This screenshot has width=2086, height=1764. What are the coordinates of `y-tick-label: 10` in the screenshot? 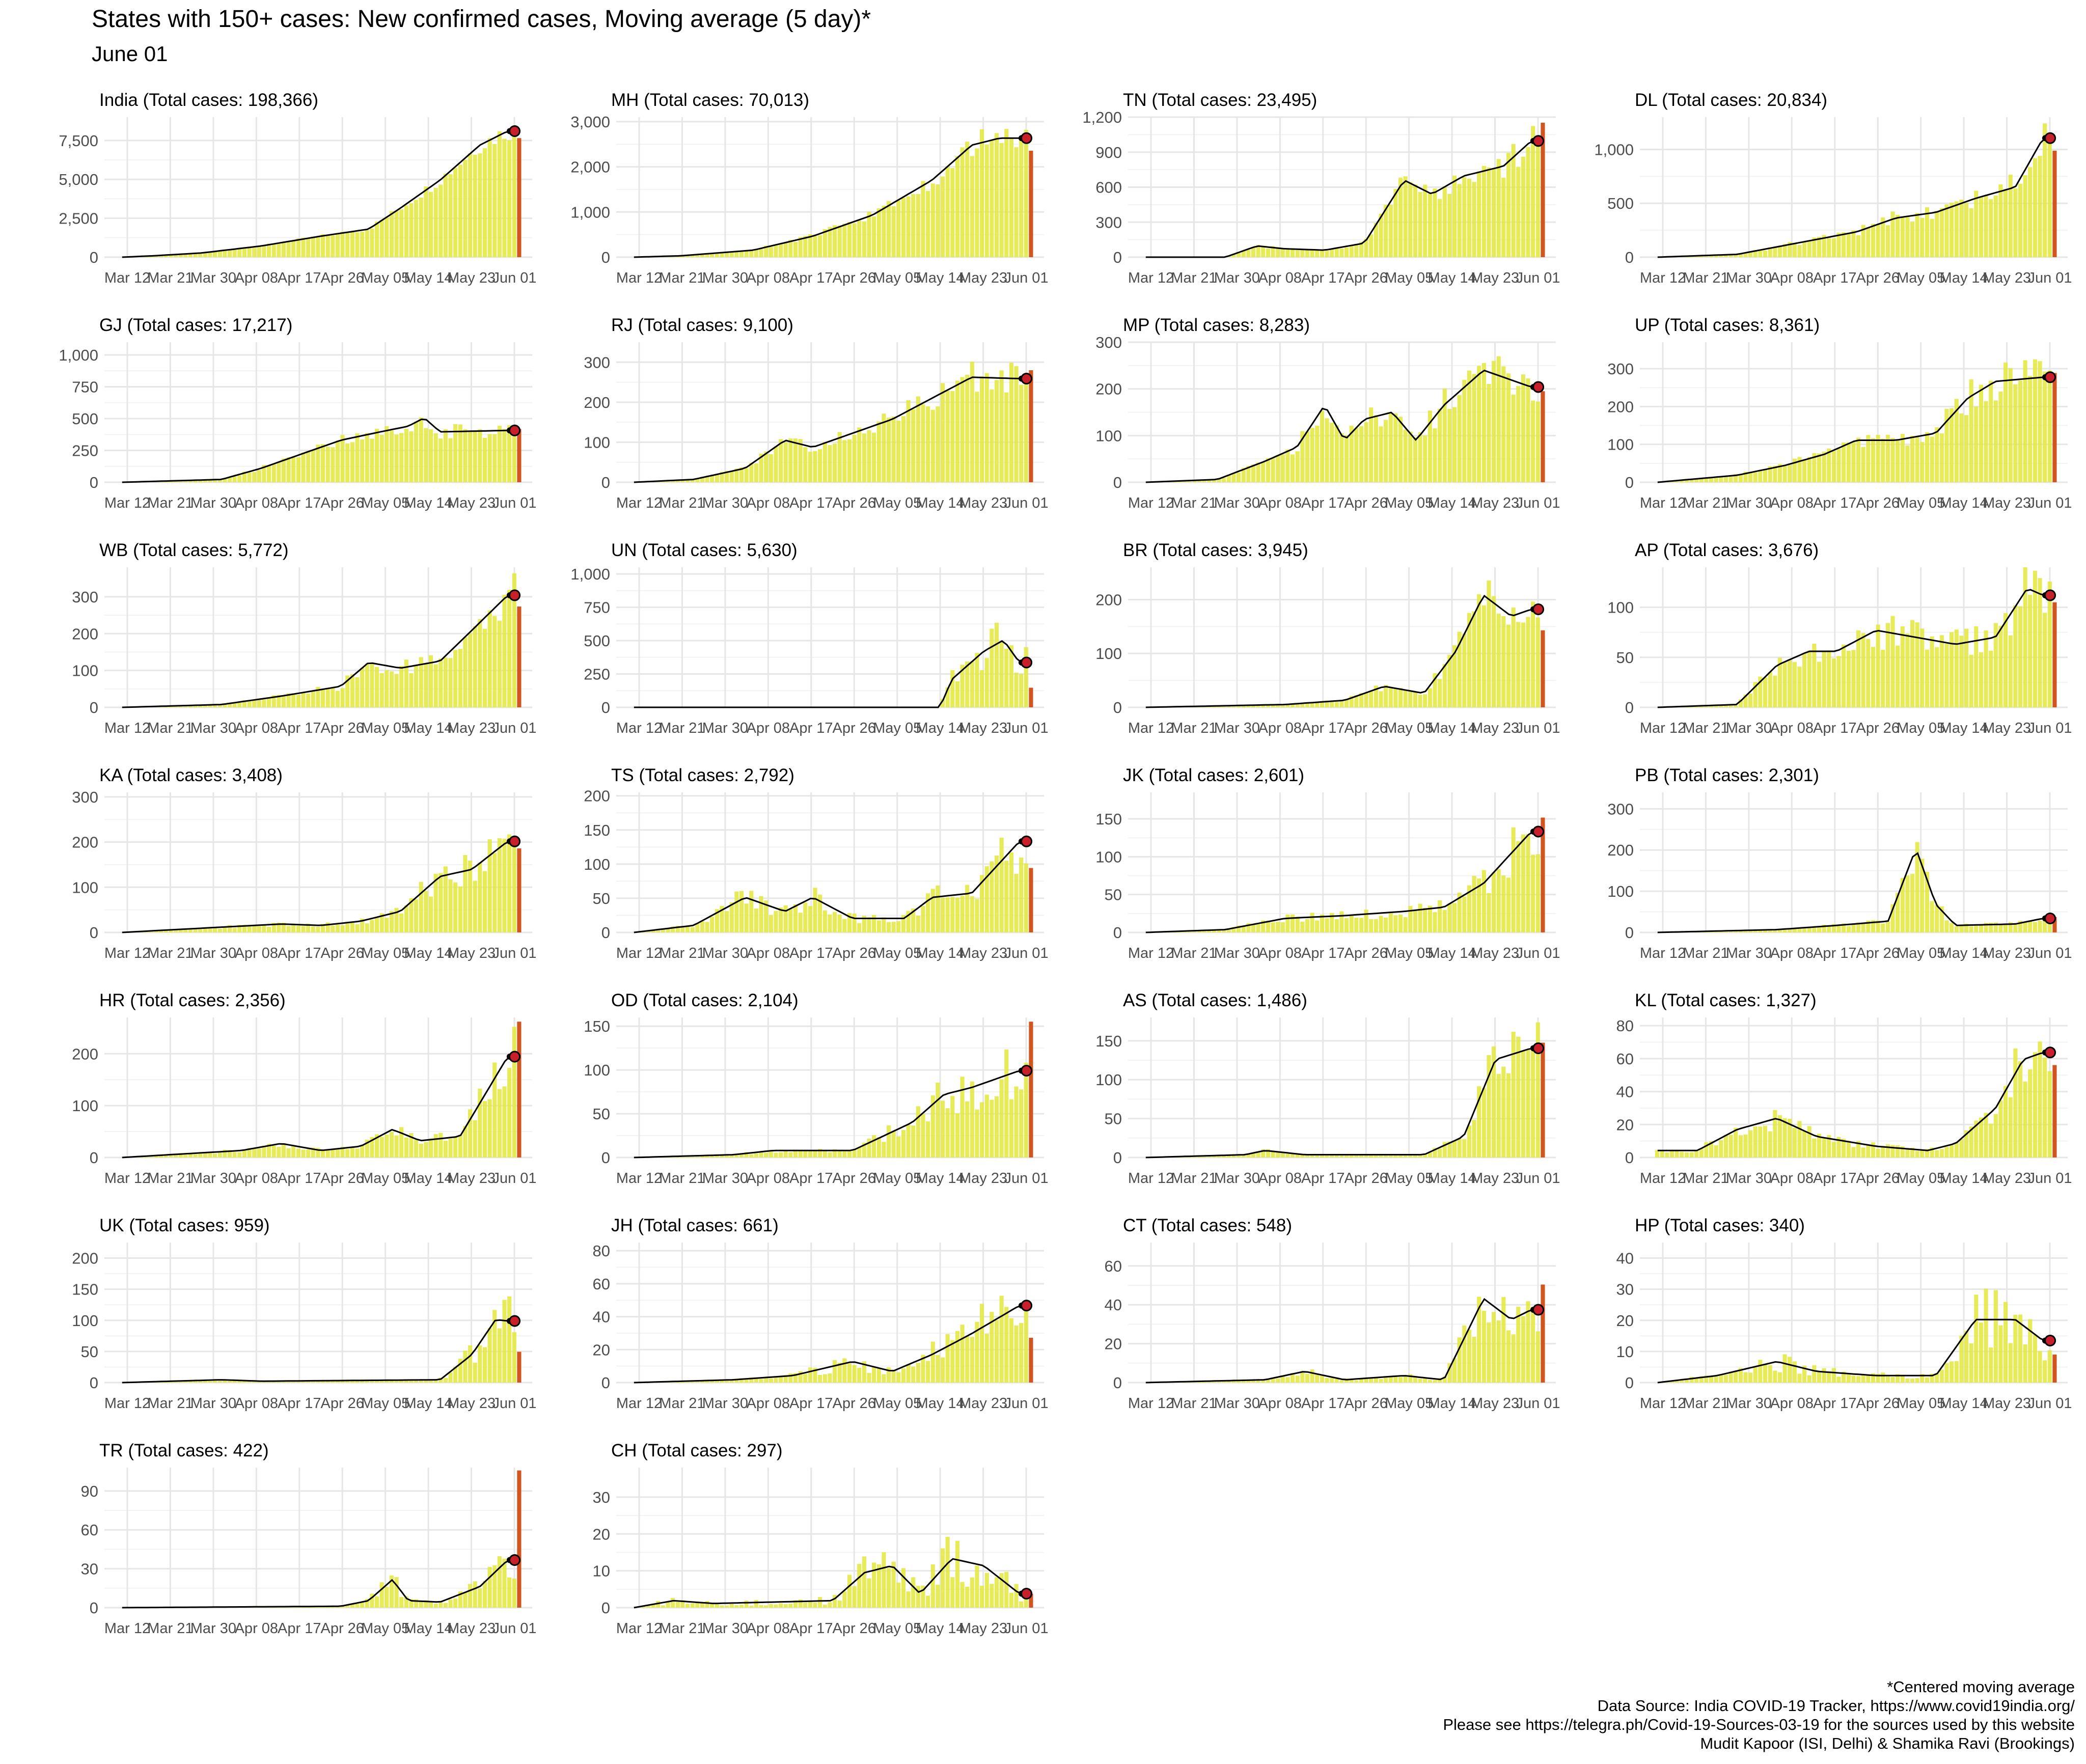 It's located at (601, 1571).